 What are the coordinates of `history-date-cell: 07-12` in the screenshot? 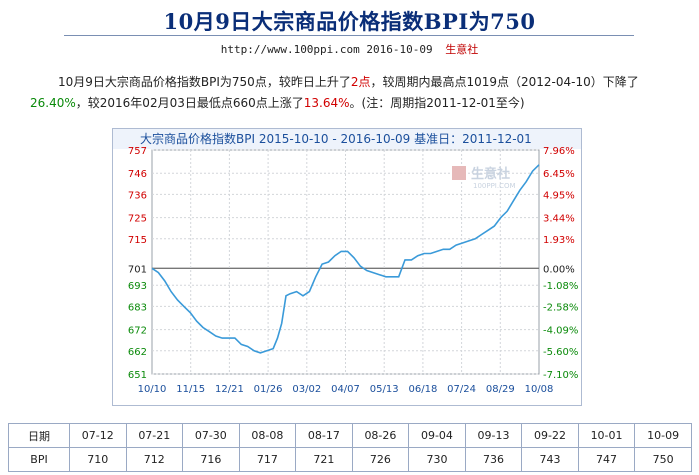 It's located at (98, 435).